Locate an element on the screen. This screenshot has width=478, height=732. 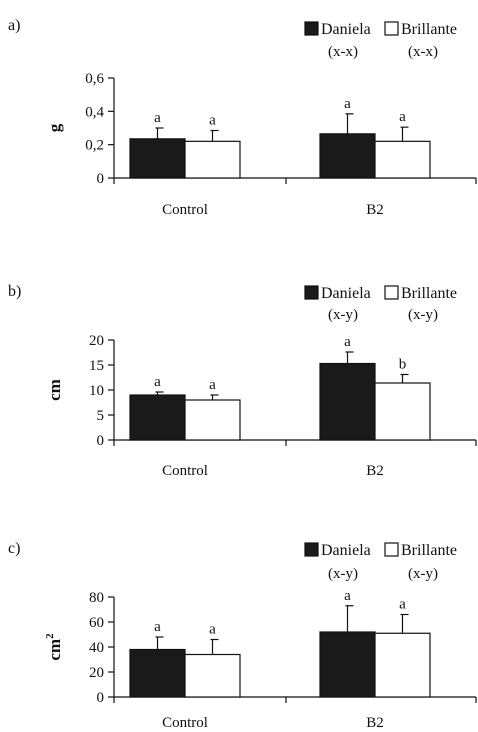
y-tick-label: 80 is located at coordinates (96, 598).